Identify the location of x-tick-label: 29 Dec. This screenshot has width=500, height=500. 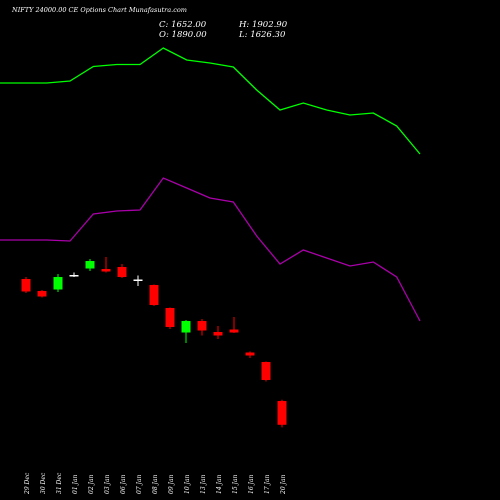
(27, 483).